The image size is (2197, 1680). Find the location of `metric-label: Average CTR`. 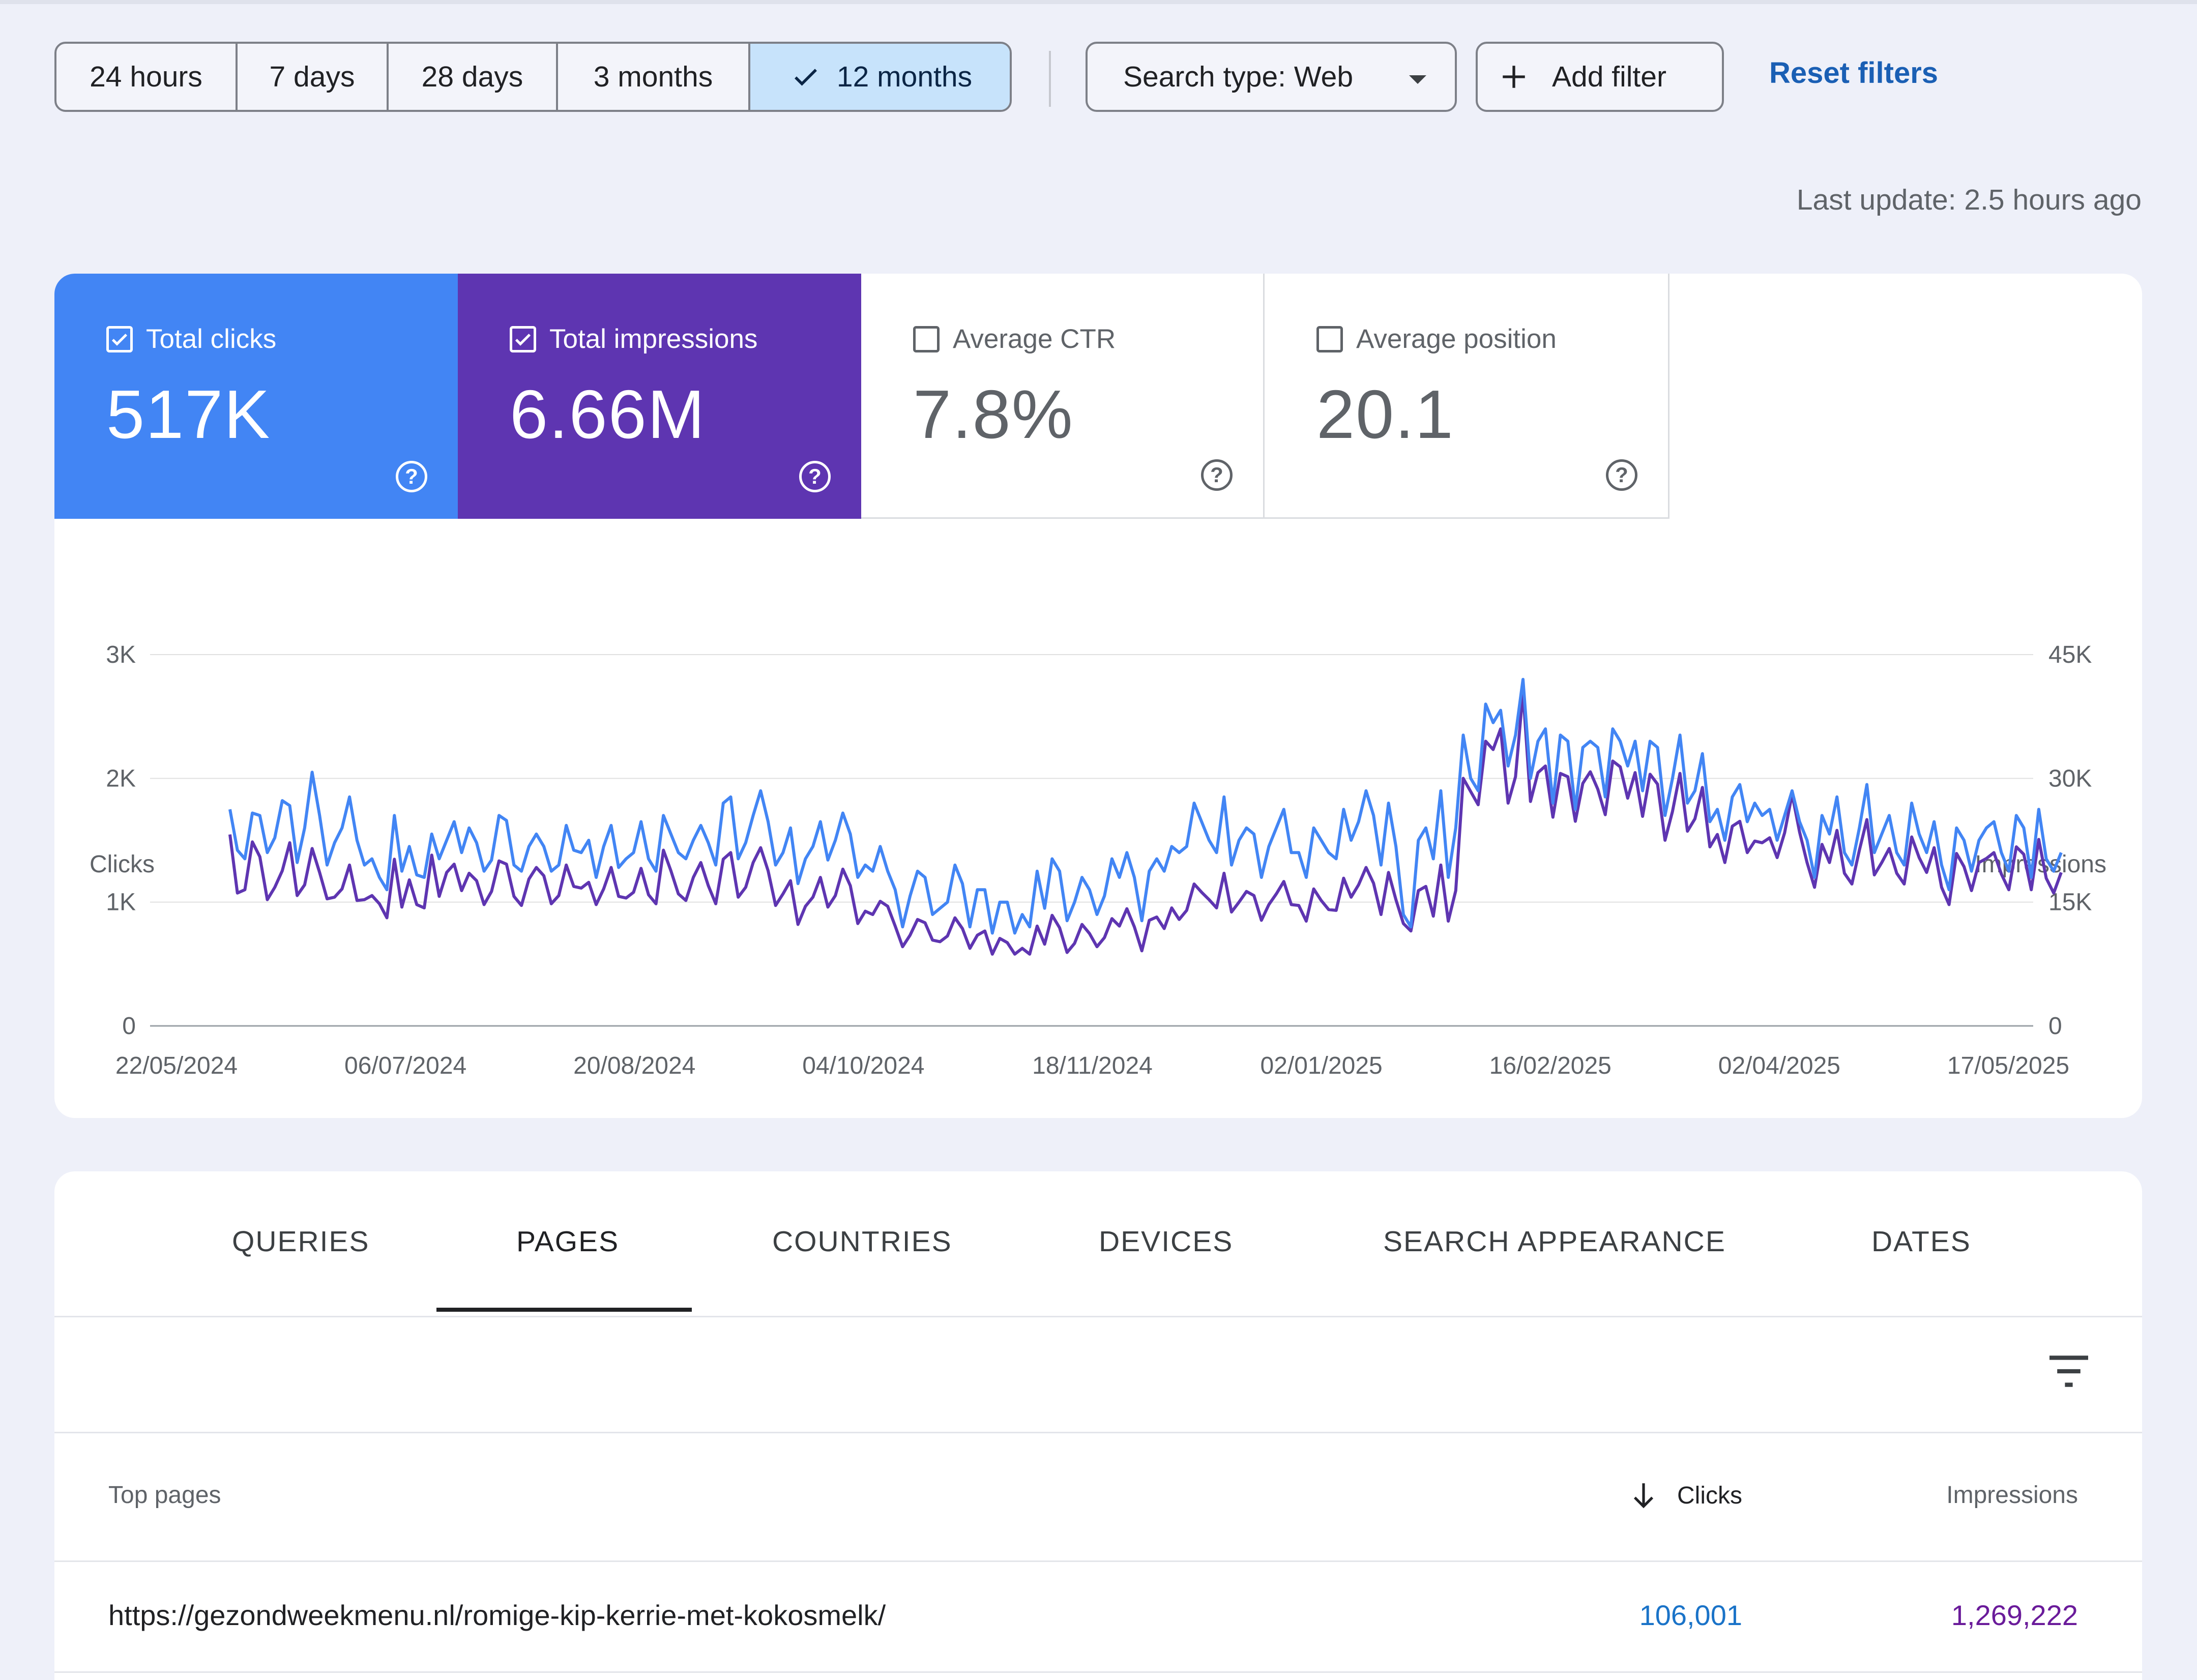

metric-label: Average CTR is located at coordinates (1034, 339).